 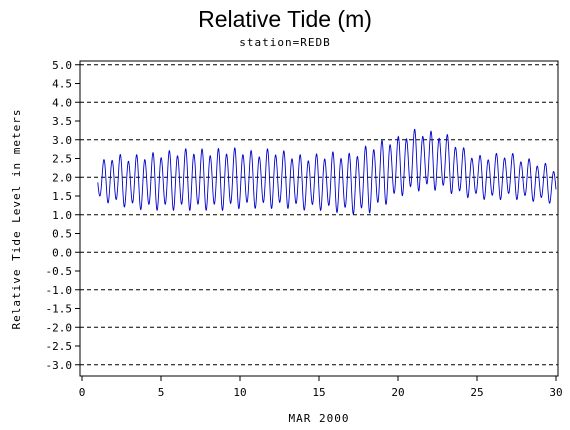 I want to click on y-tick-label: 2.5, so click(x=62, y=159).